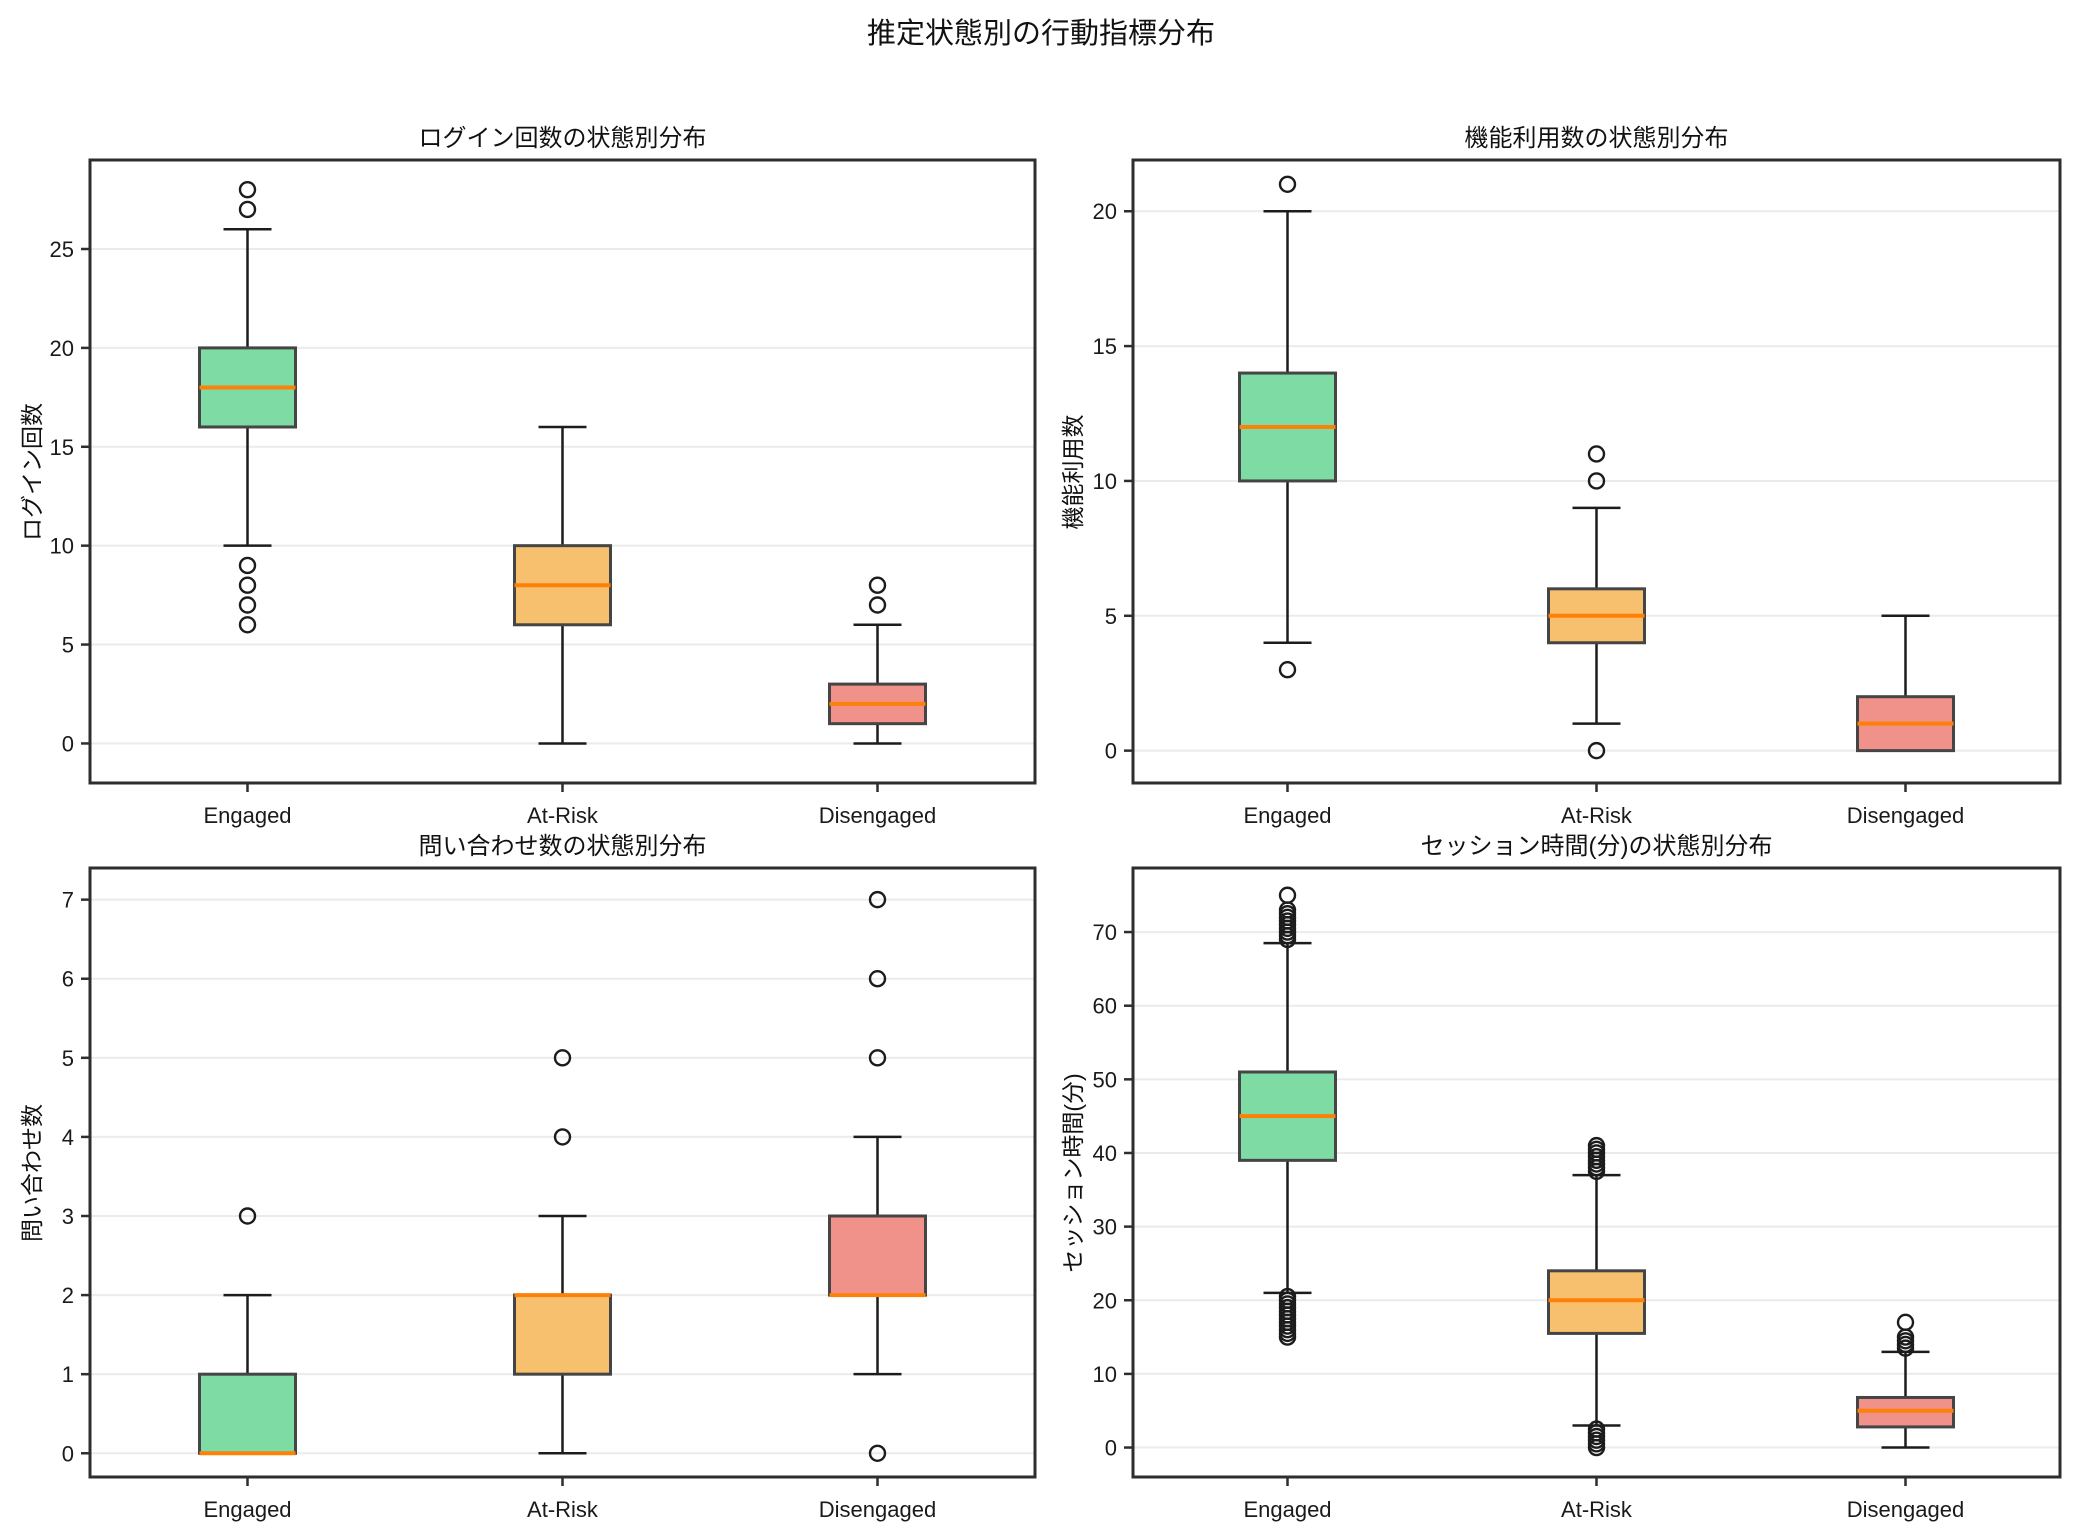 The image size is (2082, 1536). What do you see at coordinates (1040, 34) in the screenshot?
I see `figure-title: 推定状態別の行動指標分布` at bounding box center [1040, 34].